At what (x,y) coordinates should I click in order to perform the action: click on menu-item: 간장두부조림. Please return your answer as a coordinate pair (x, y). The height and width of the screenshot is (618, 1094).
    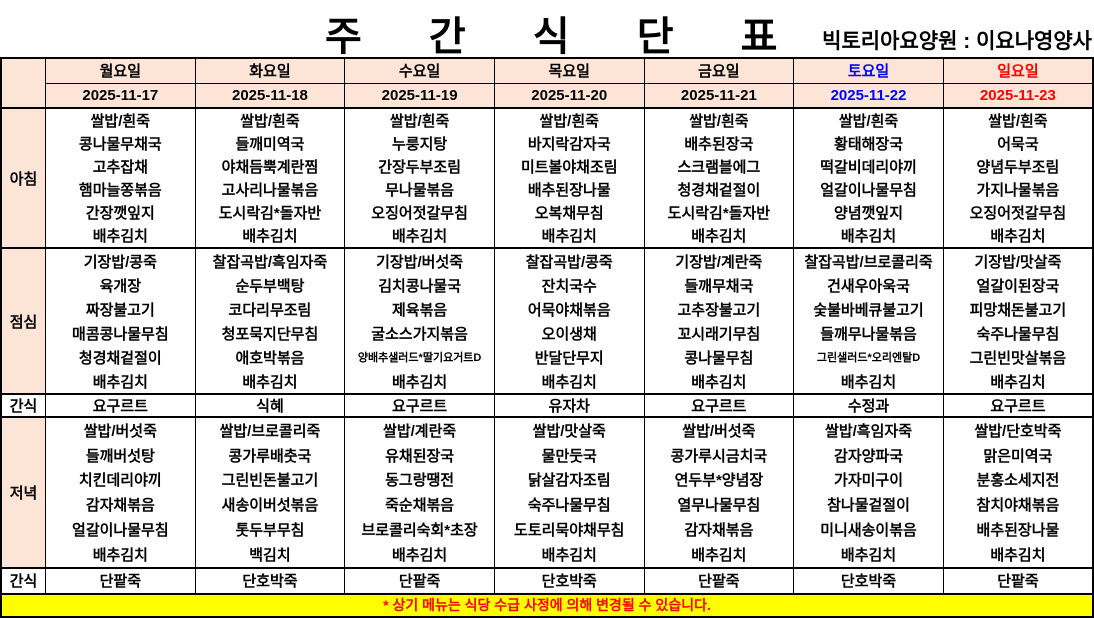
    Looking at the image, I should click on (419, 167).